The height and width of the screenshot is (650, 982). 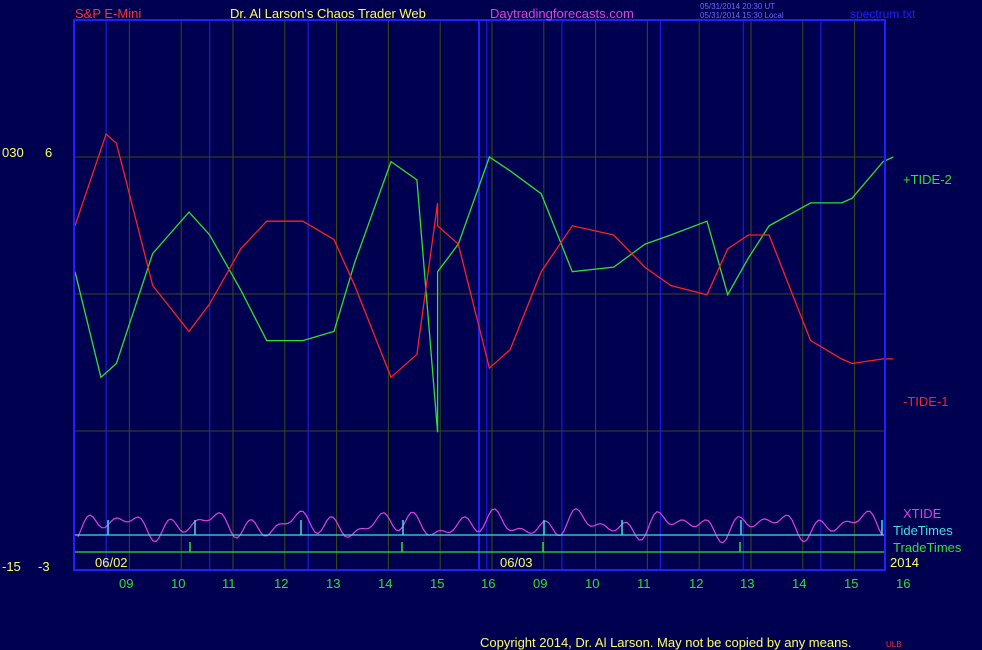 I want to click on header-symbol: S&P E-Mini, so click(x=108, y=13).